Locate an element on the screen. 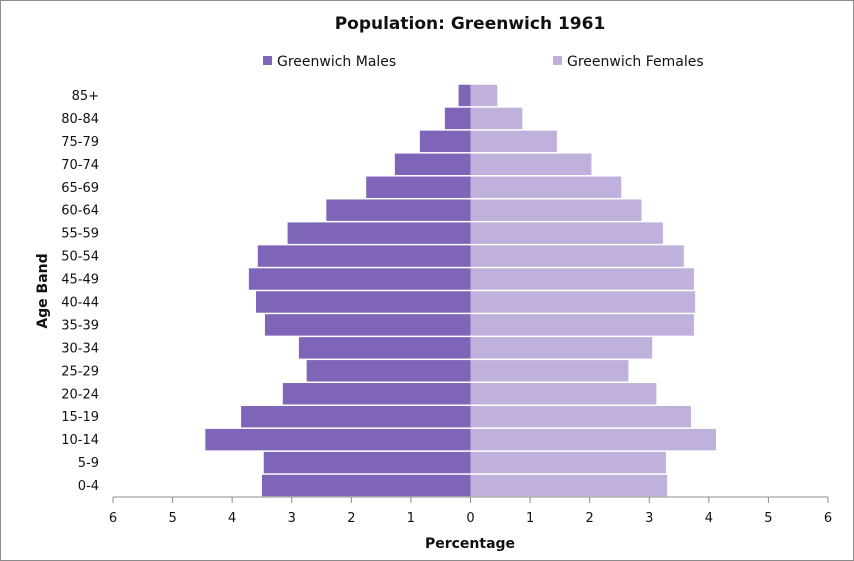 This screenshot has height=561, width=854. category-label: 25-29 is located at coordinates (80, 371).